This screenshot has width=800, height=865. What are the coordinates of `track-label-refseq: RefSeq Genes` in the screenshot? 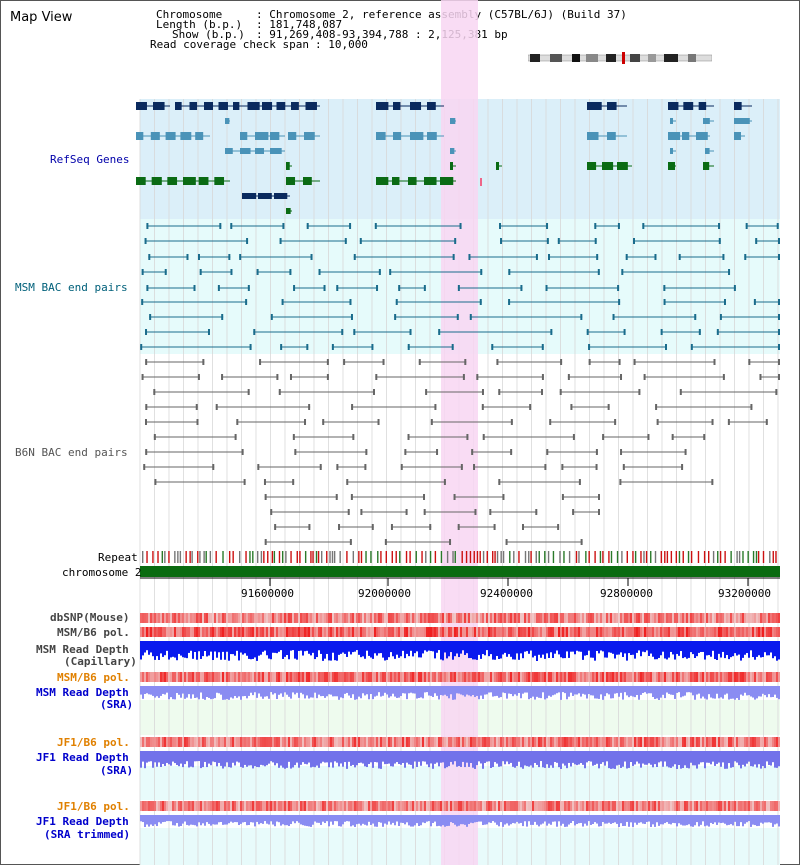 It's located at (90, 159).